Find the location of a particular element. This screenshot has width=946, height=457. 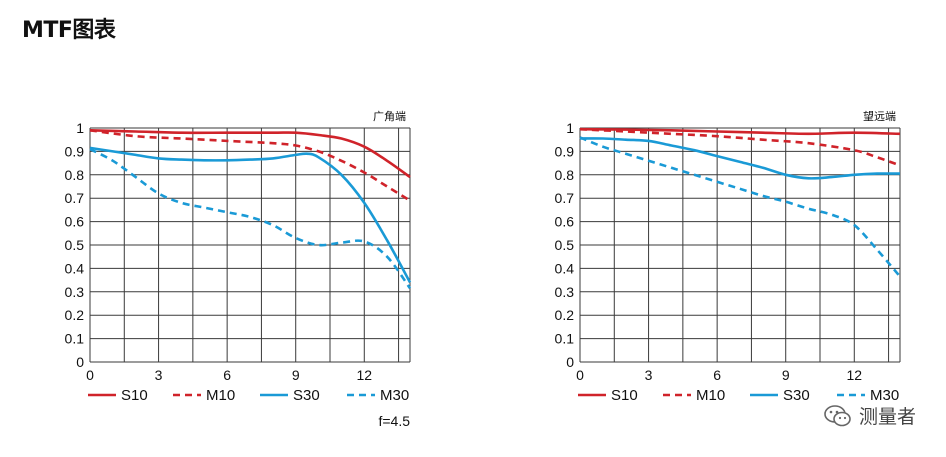

wechat-icon is located at coordinates (837, 415).